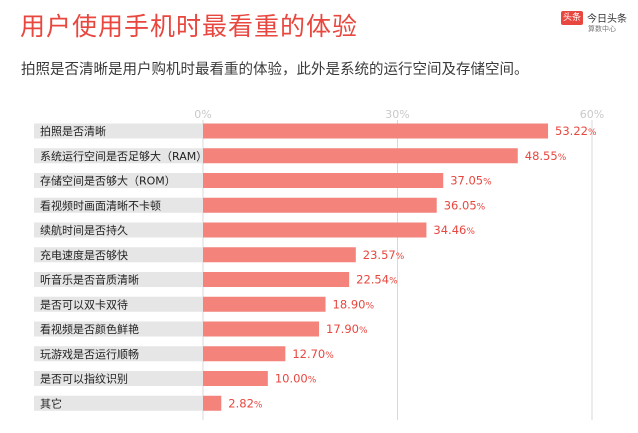 The image size is (638, 433). I want to click on value-label: 22.54%, so click(377, 280).